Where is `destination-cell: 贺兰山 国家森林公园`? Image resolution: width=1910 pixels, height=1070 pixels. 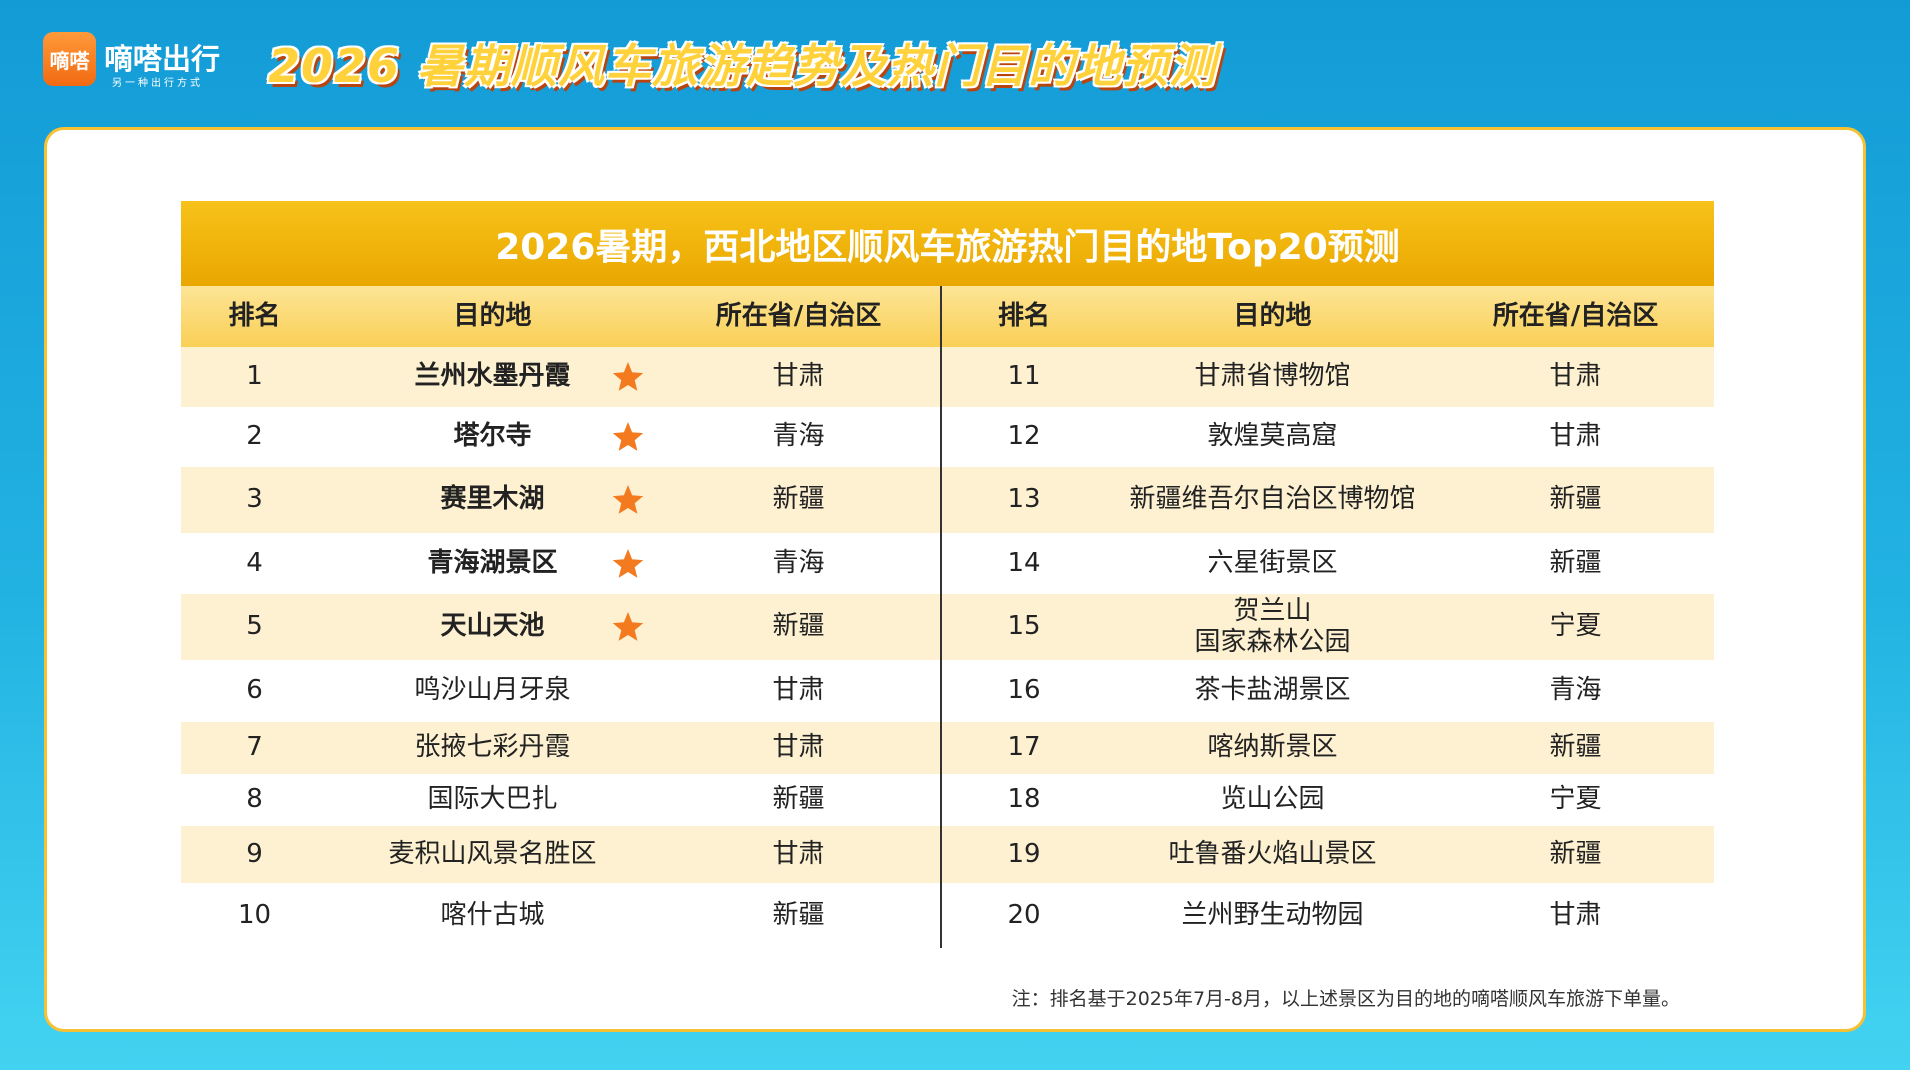
destination-cell: 贺兰山 国家森林公园 is located at coordinates (1272, 627).